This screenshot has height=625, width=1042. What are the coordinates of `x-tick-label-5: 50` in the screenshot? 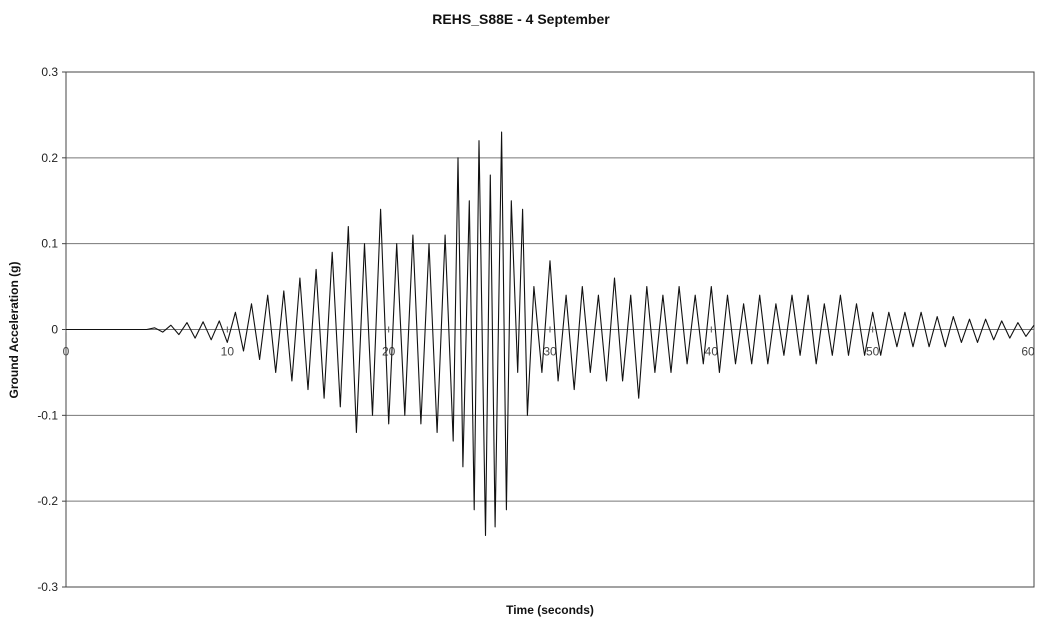 It's located at (873, 352).